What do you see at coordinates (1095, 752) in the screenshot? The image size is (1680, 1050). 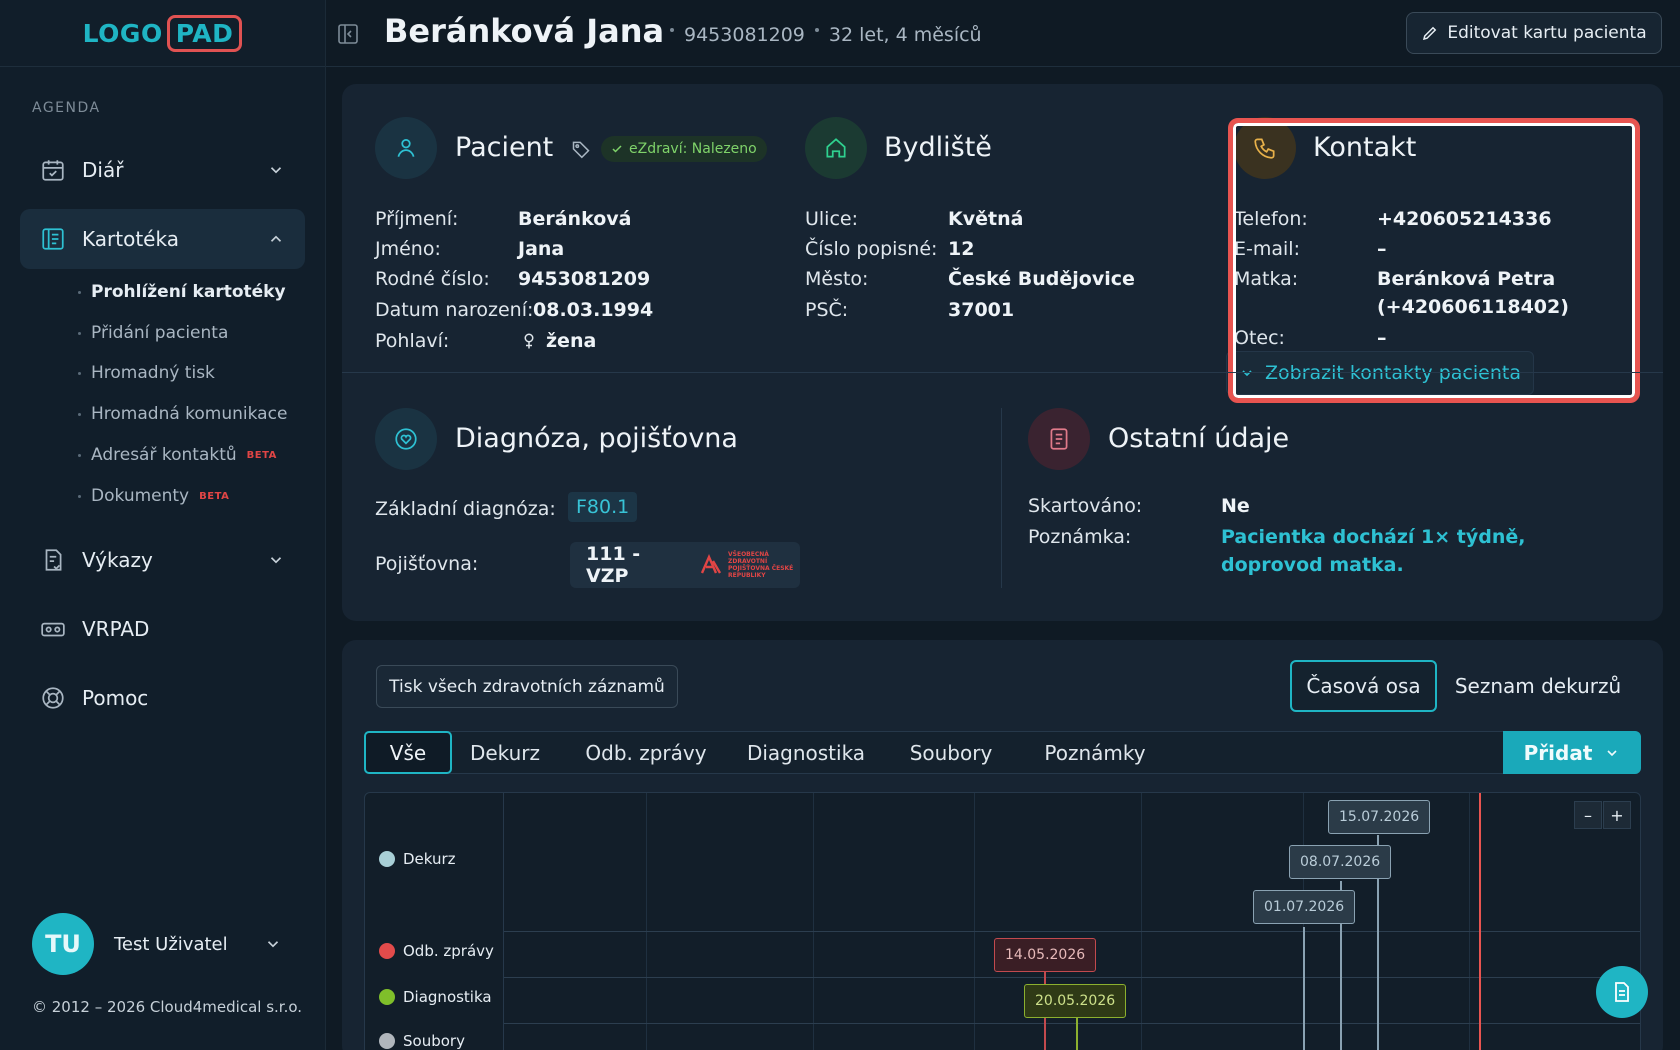 I see `tab-poznamky: Poznámky` at bounding box center [1095, 752].